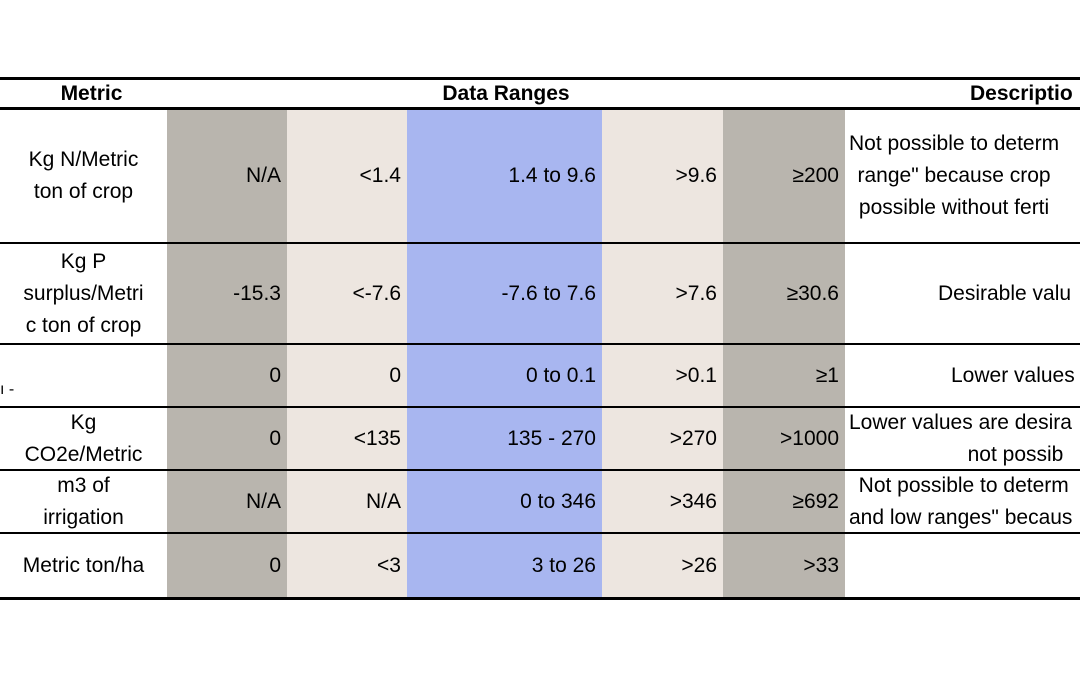 The width and height of the screenshot is (1080, 675). What do you see at coordinates (784, 375) in the screenshot?
I see `value-cell-5: ≥1` at bounding box center [784, 375].